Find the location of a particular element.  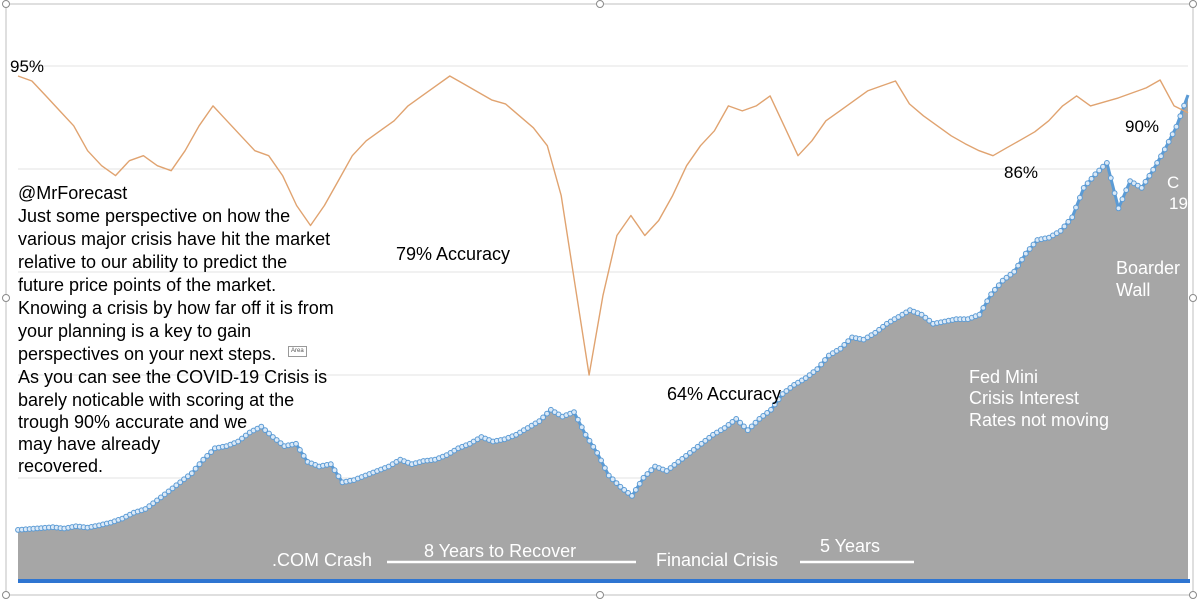

commentary-line: As you can see the COVID-19 Crisis is is located at coordinates (172, 377).